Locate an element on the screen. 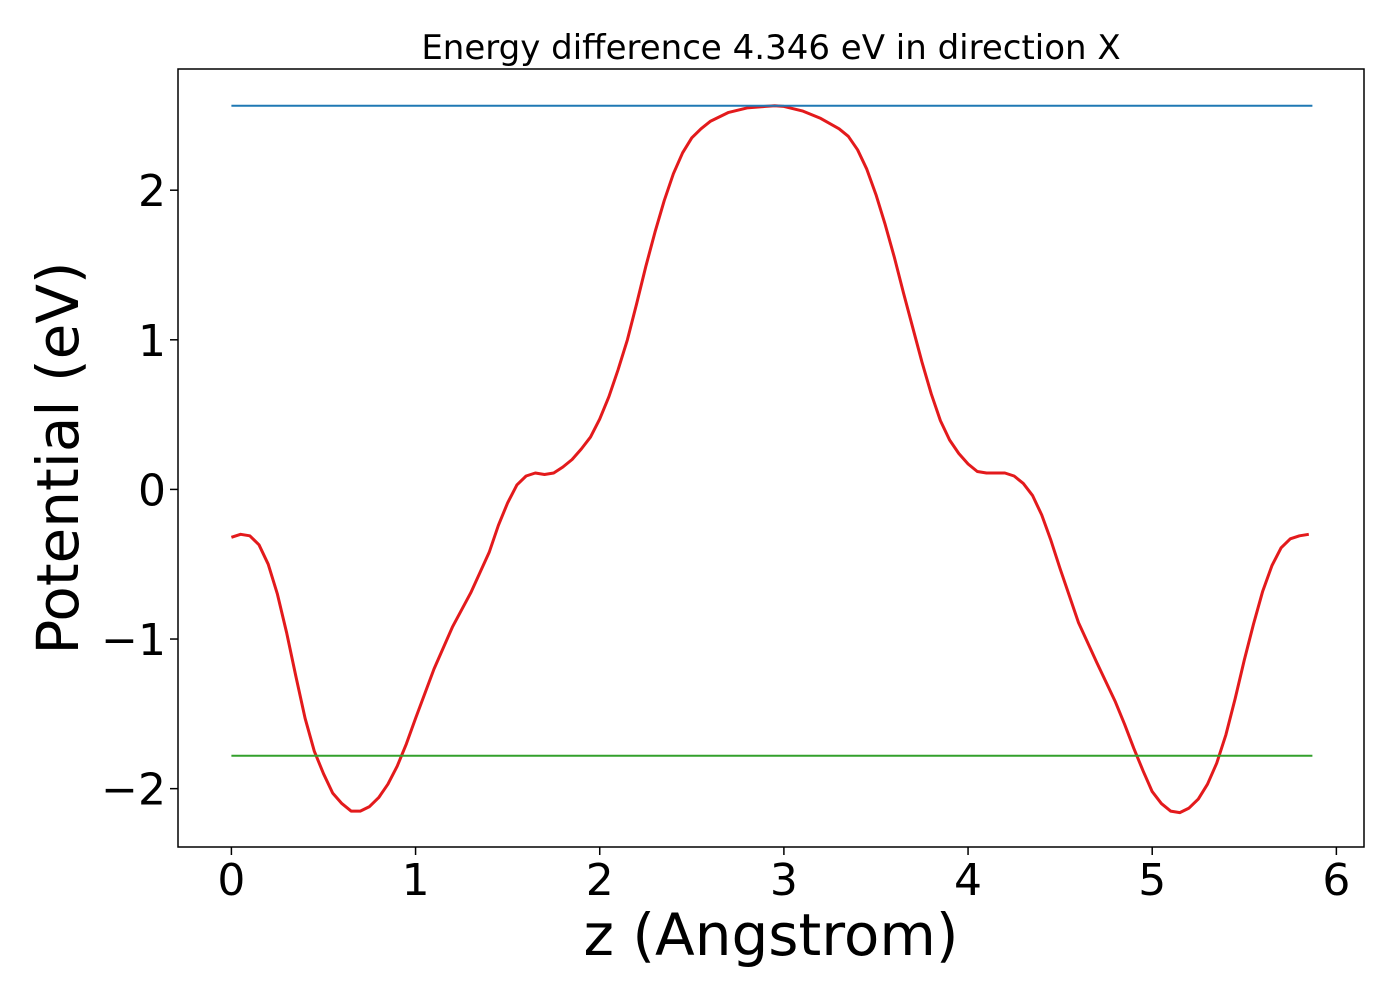 This screenshot has width=1400, height=1000. y-axis-ticks: −2 −1 0 1 2 is located at coordinates (139, 491).